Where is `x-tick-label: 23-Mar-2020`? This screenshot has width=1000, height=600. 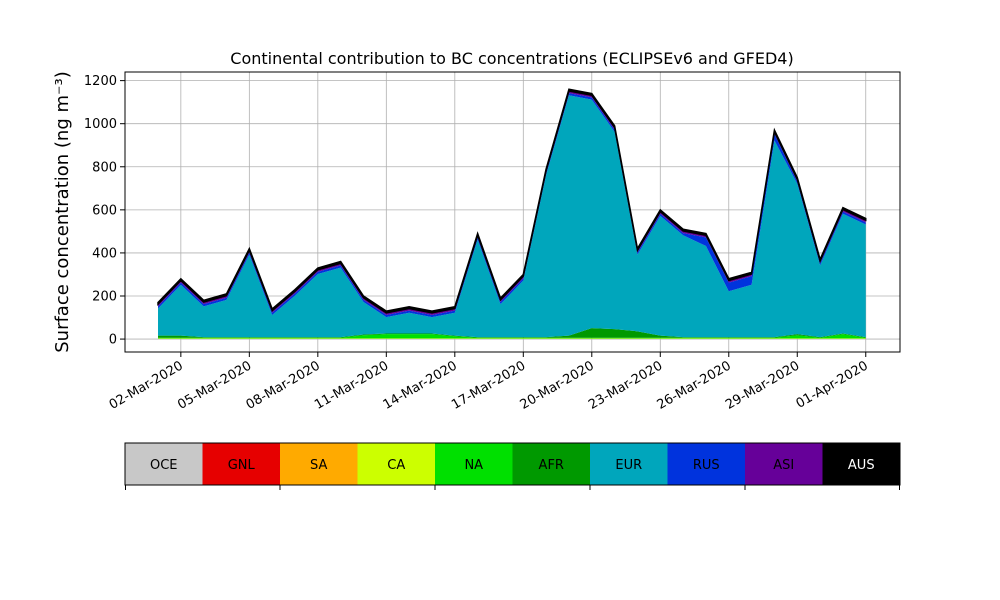
x-tick-label: 23-Mar-2020 is located at coordinates (625, 385).